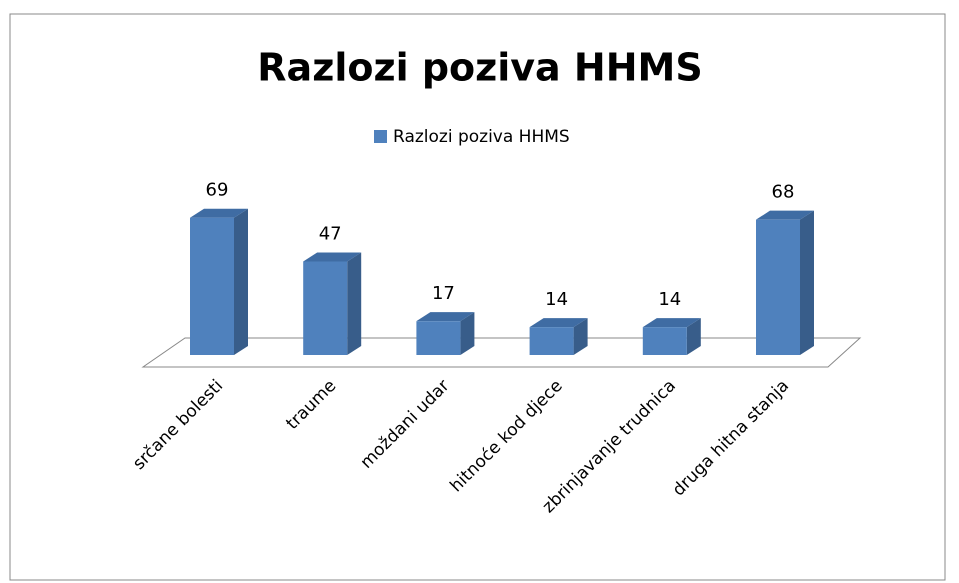  I want to click on data-label: 47, so click(330, 233).